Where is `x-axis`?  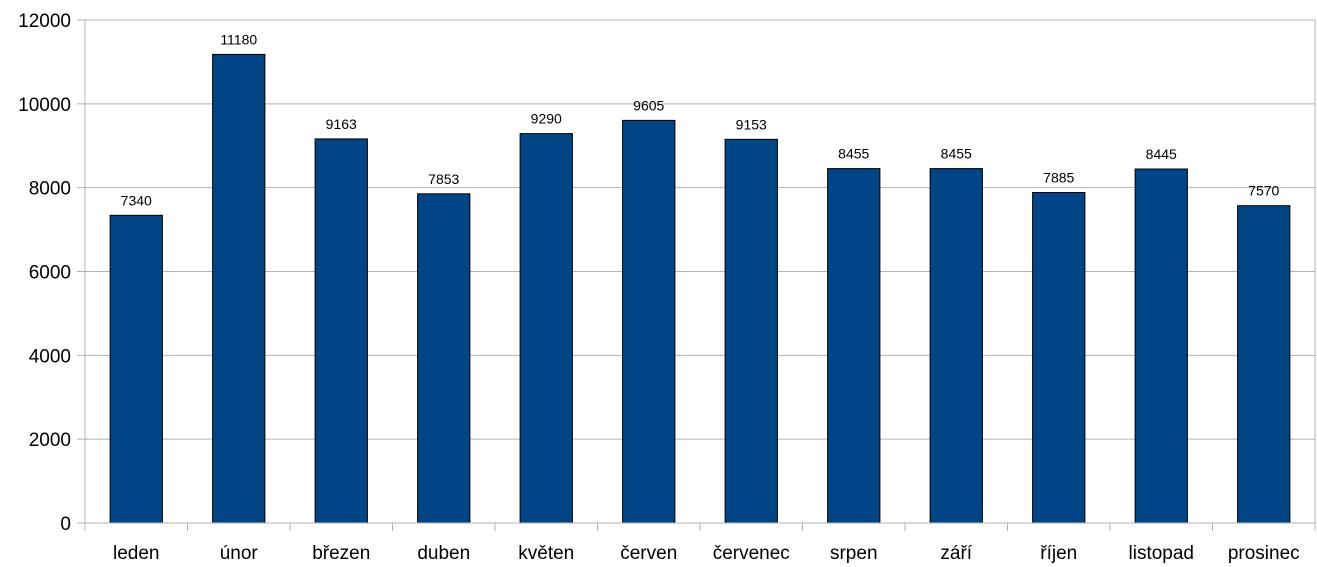 x-axis is located at coordinates (700, 526).